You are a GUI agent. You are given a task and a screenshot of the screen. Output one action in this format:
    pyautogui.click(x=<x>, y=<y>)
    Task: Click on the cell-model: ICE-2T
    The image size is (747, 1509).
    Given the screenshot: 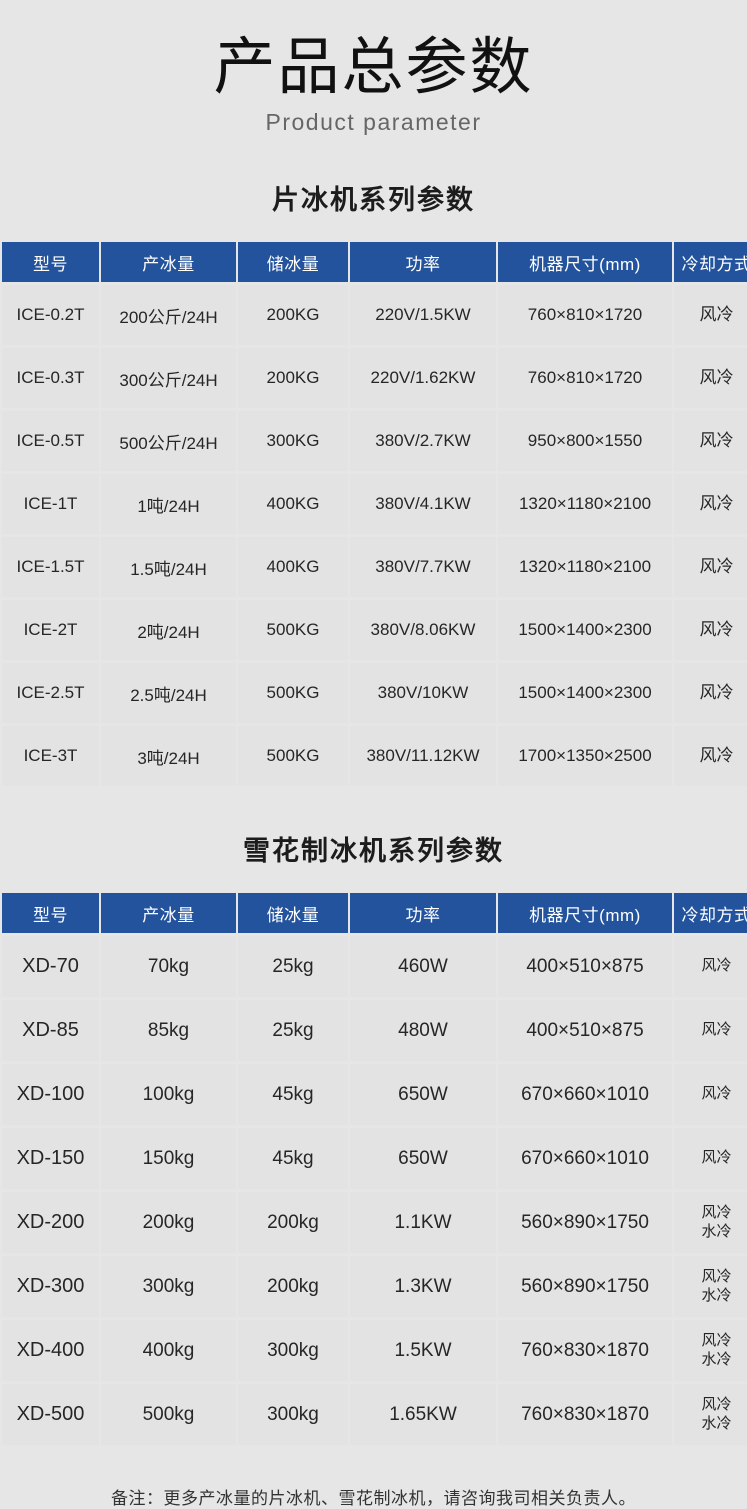 What is the action you would take?
    pyautogui.click(x=50, y=630)
    